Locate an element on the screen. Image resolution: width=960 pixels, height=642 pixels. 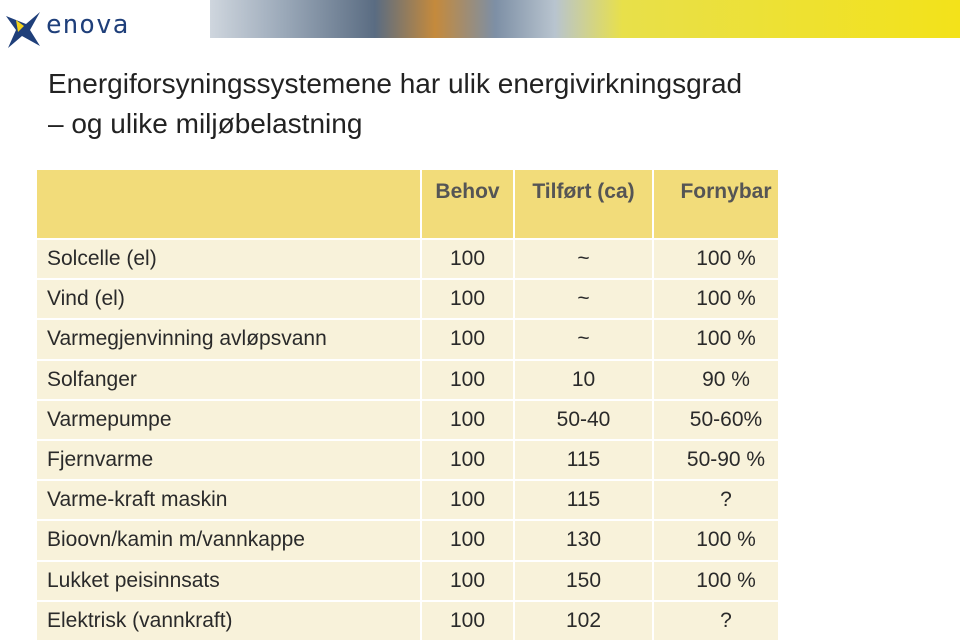
table-cell: Bioovn/kamin m/vannkappe is located at coordinates (228, 540).